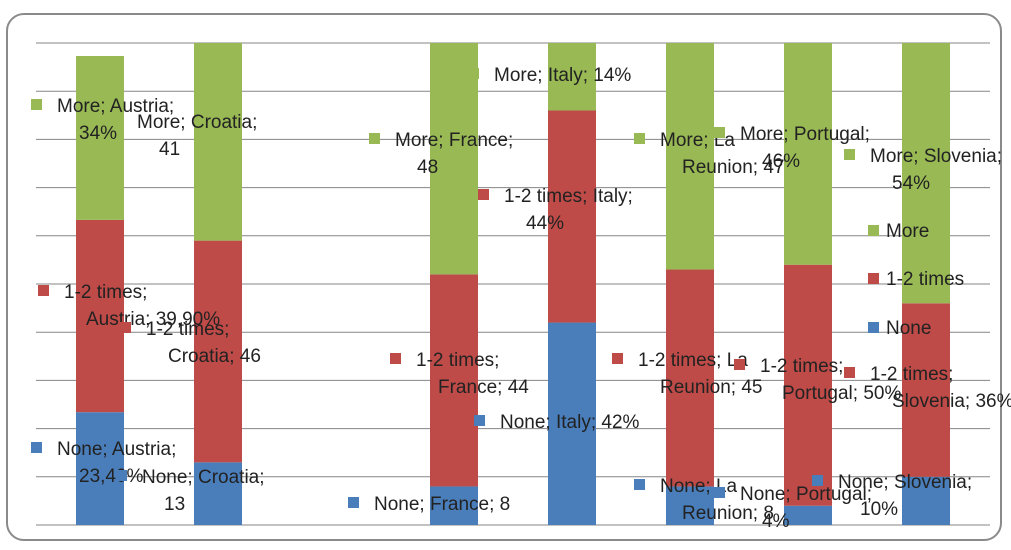  I want to click on bar-1-2-times-slovenia, so click(926, 390).